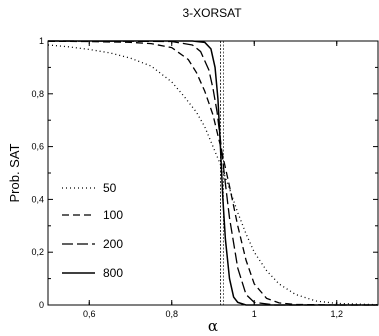  What do you see at coordinates (110, 188) in the screenshot?
I see `legend-label-50: 50` at bounding box center [110, 188].